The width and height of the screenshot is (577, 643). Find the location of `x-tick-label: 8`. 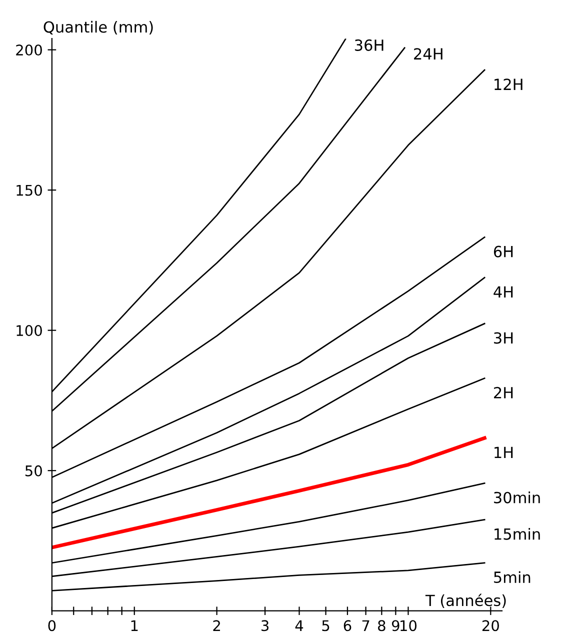

x-tick-label: 8 is located at coordinates (382, 626).